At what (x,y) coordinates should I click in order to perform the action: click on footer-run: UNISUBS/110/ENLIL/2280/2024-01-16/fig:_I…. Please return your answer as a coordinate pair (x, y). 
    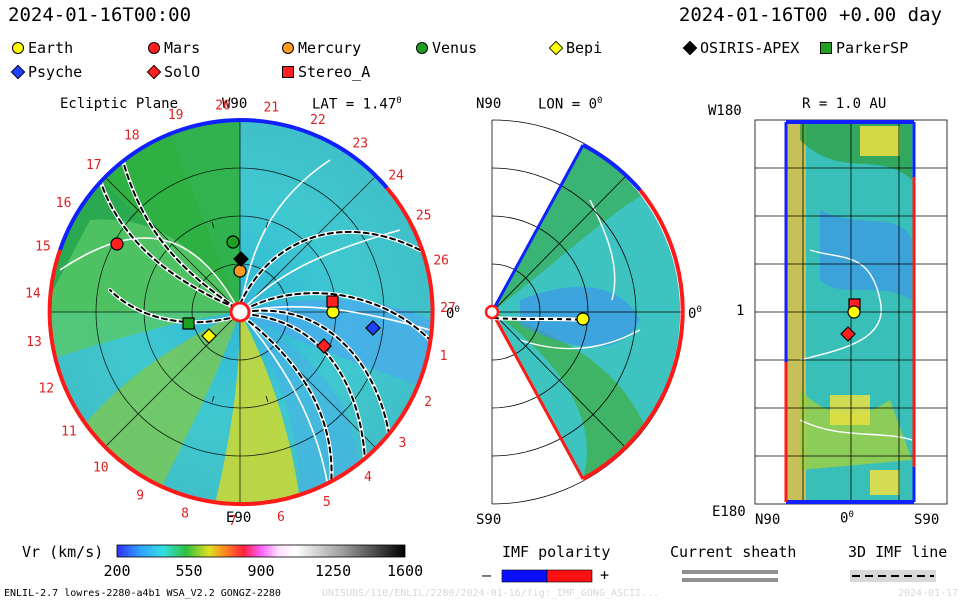
    Looking at the image, I should click on (491, 593).